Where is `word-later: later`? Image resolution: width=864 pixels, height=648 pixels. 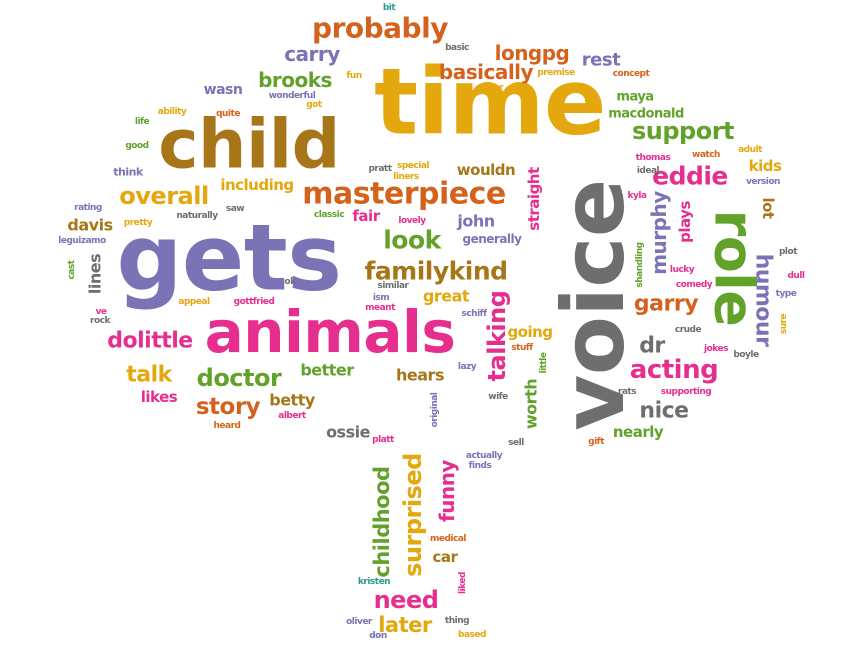
word-later: later is located at coordinates (405, 625).